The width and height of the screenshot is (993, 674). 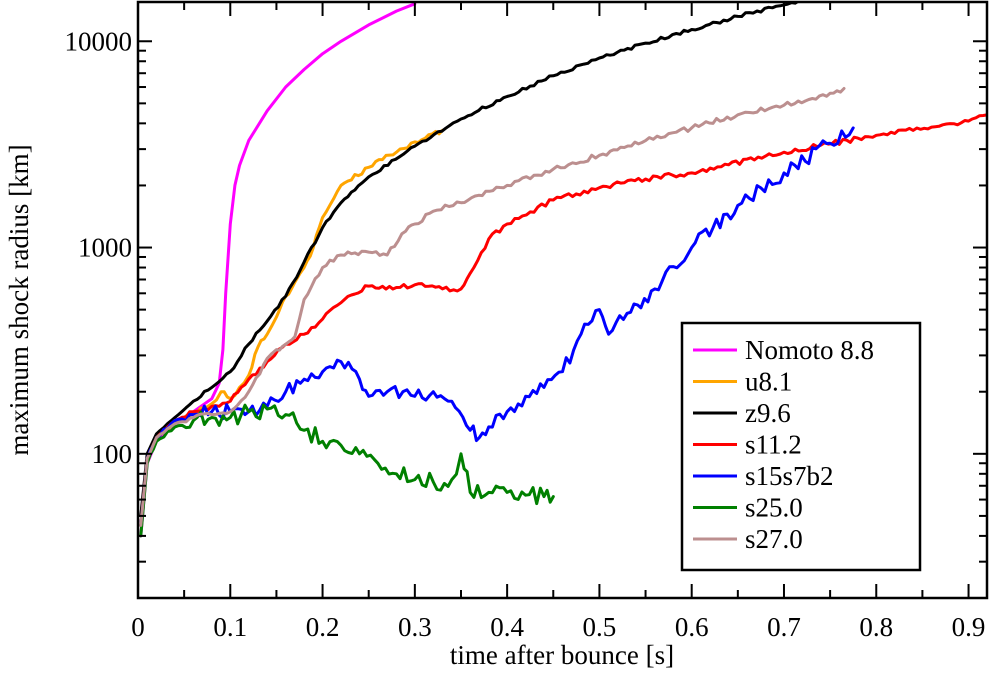 What do you see at coordinates (112, 454) in the screenshot?
I see `y-tick-label: 100` at bounding box center [112, 454].